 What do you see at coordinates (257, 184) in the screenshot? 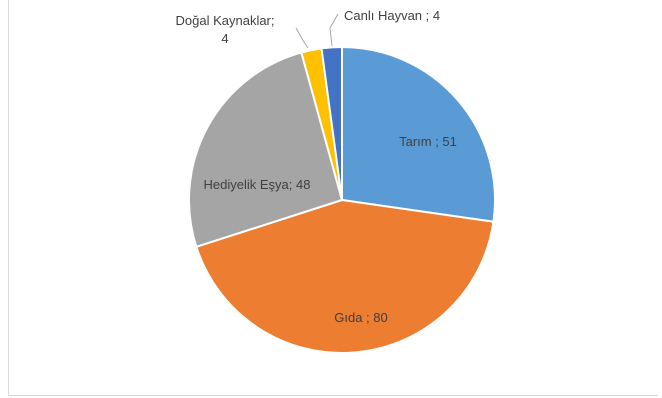
I see `label-hediyelik-esya: Hediyelik Eşya; 48` at bounding box center [257, 184].